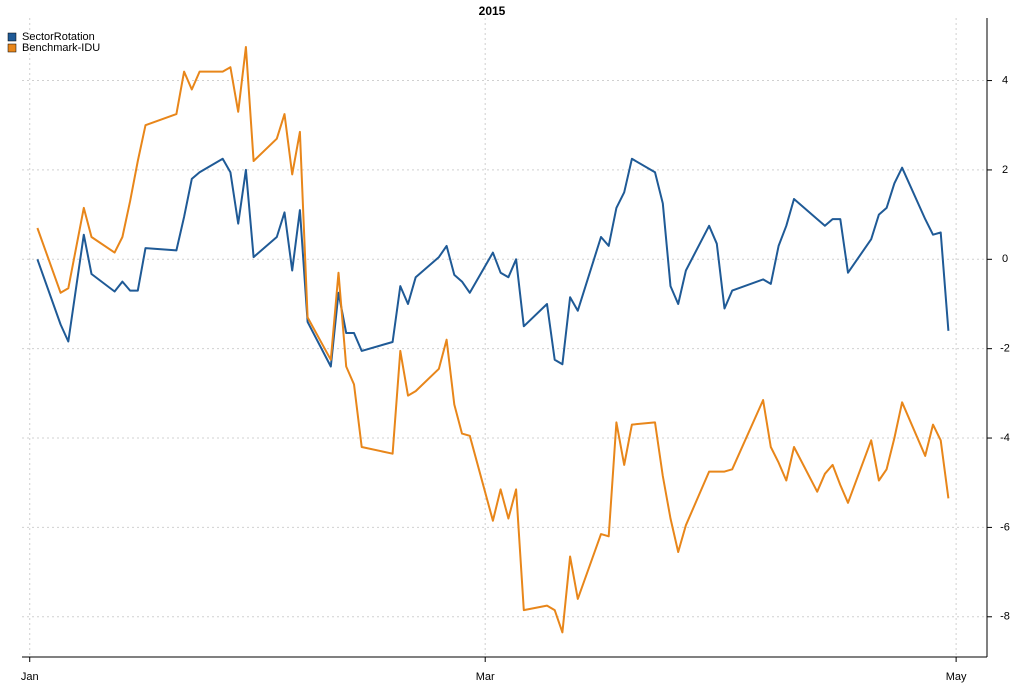 The width and height of the screenshot is (1024, 683). What do you see at coordinates (1005, 170) in the screenshot?
I see `y-tick-label: 2` at bounding box center [1005, 170].